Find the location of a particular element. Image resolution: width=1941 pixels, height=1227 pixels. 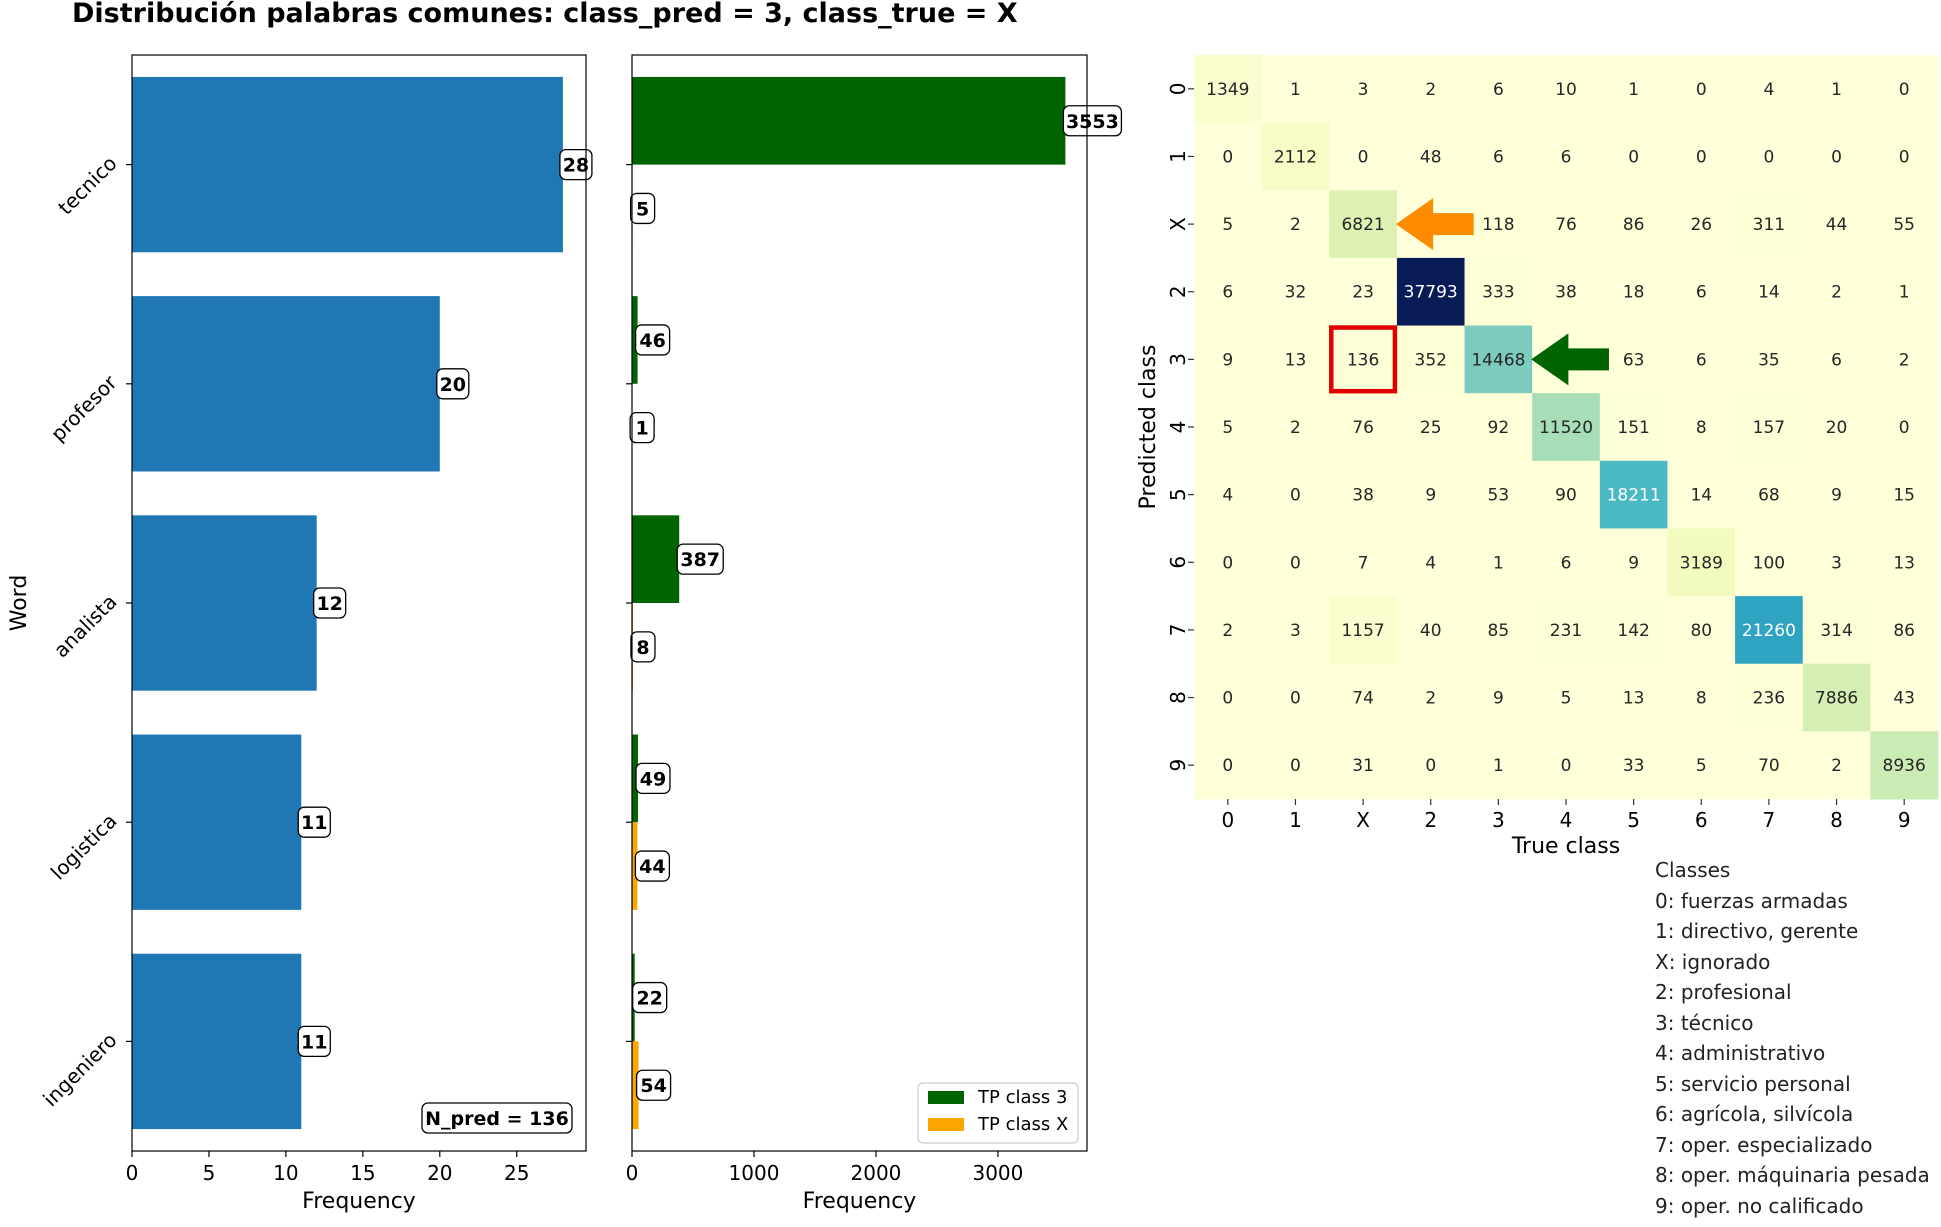

bar-tp-class-3-profesor is located at coordinates (635, 340).